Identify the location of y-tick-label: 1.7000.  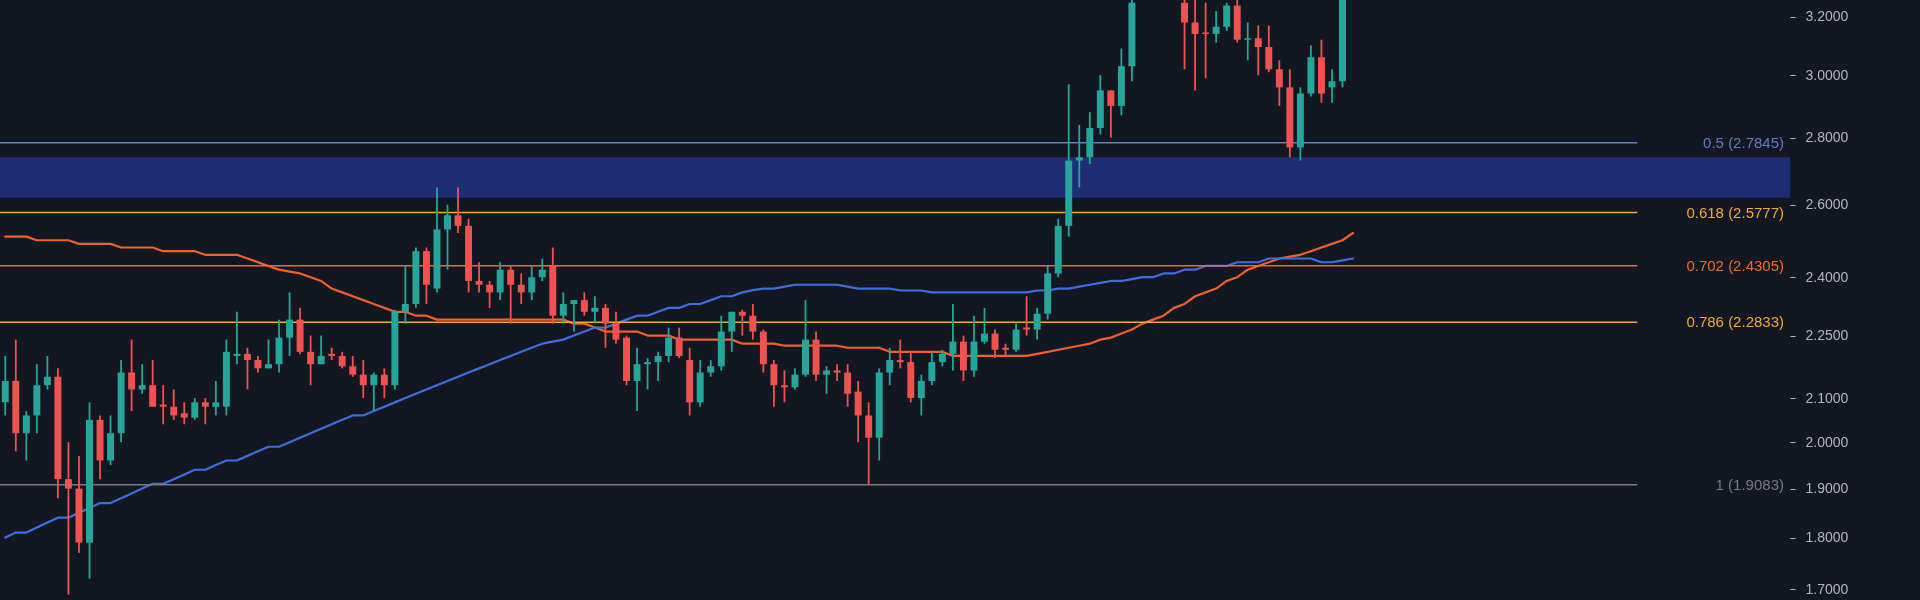
(1827, 588).